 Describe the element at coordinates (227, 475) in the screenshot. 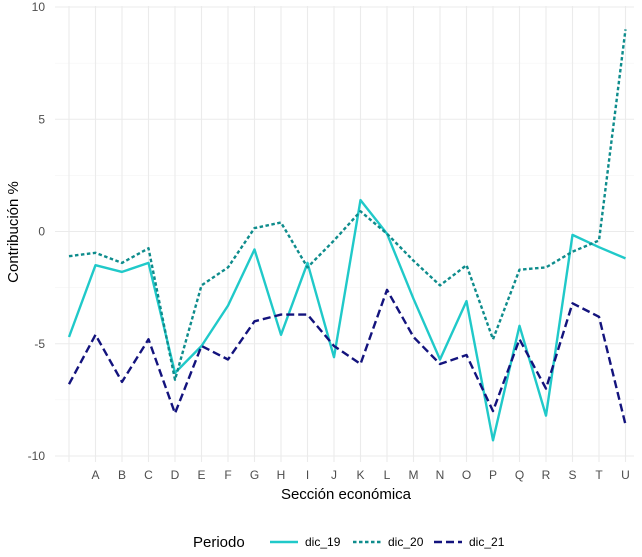

I see `x-tick-label: F` at that location.